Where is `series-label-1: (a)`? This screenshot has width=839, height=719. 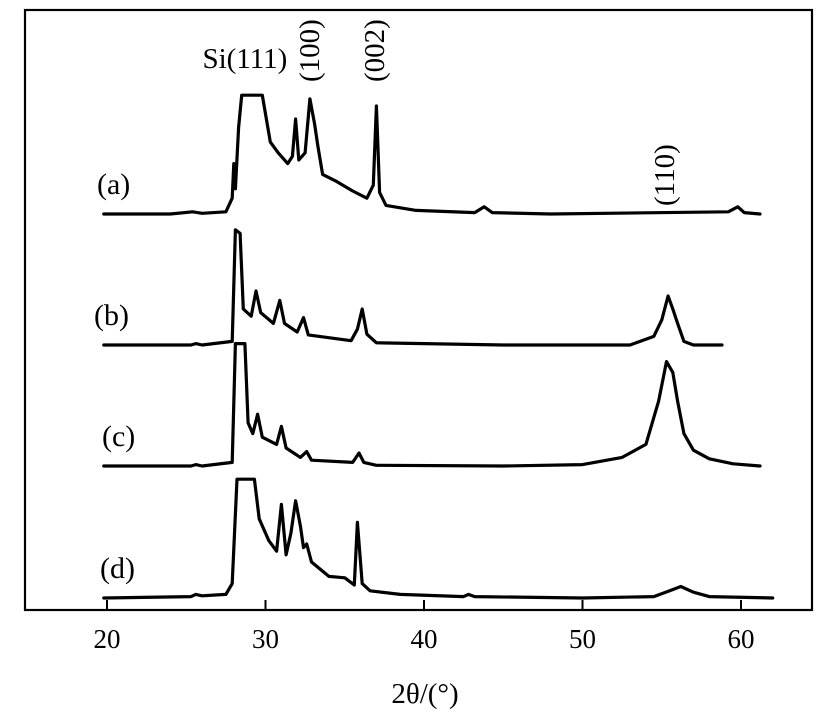 series-label-1: (a) is located at coordinates (113, 184).